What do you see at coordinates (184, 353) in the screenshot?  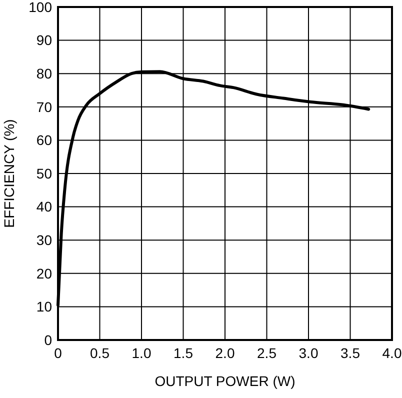 I see `x-tick-label: 1.5` at bounding box center [184, 353].